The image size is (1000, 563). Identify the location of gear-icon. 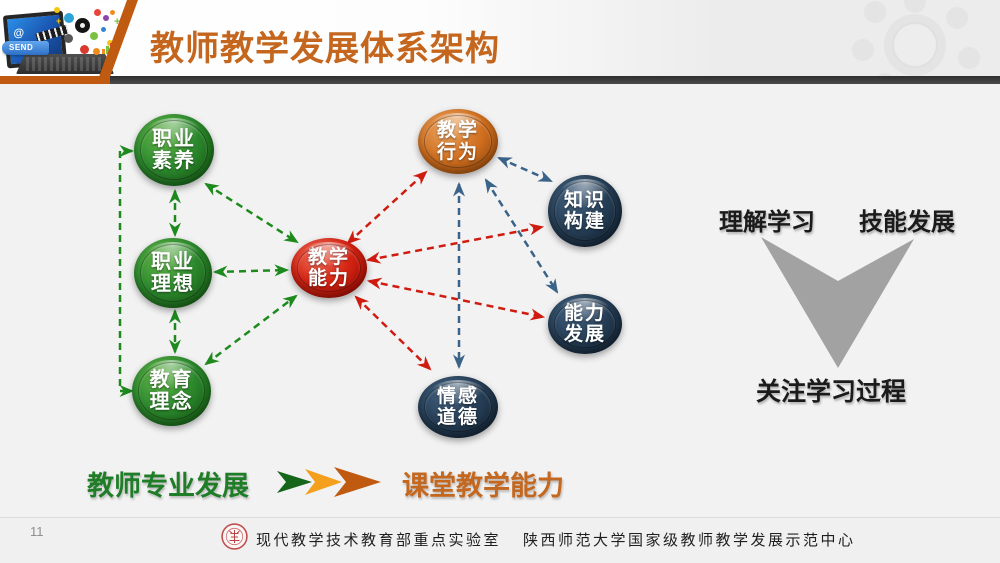
(68, 38).